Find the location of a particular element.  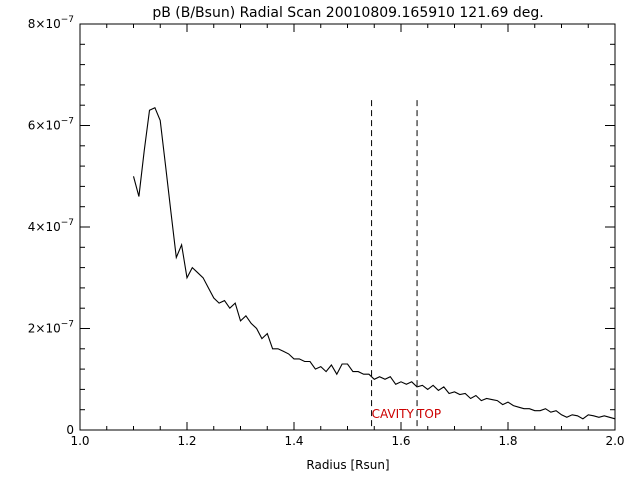

x-tick-label: 1.8 is located at coordinates (507, 441).